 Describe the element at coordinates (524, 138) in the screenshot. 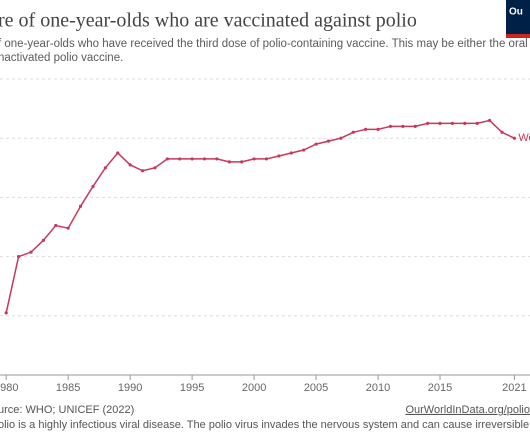

I see `series-label: Wo` at that location.